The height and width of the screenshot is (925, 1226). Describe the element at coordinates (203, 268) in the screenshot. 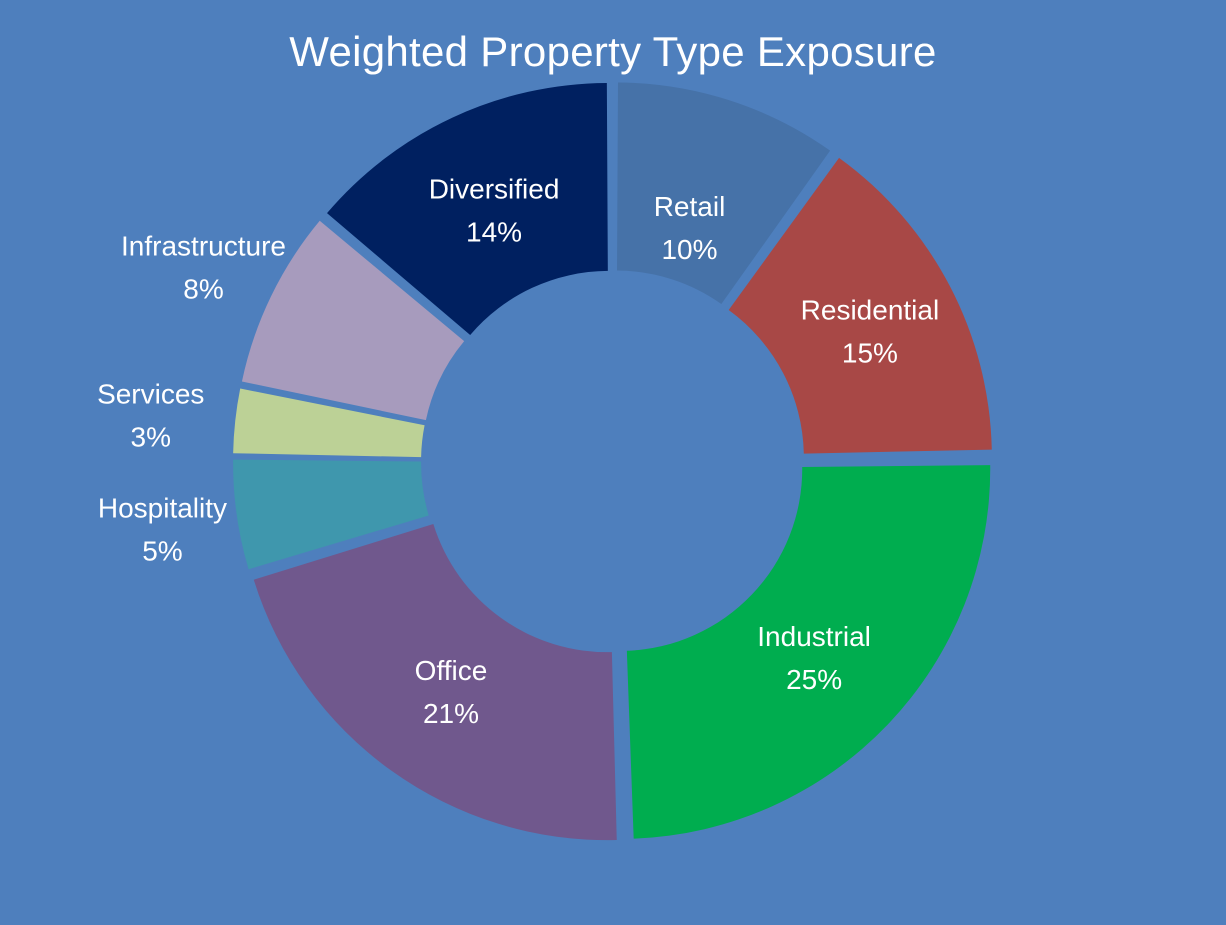

I see `slice-label-infrastructure: Infrastructure 8%` at that location.